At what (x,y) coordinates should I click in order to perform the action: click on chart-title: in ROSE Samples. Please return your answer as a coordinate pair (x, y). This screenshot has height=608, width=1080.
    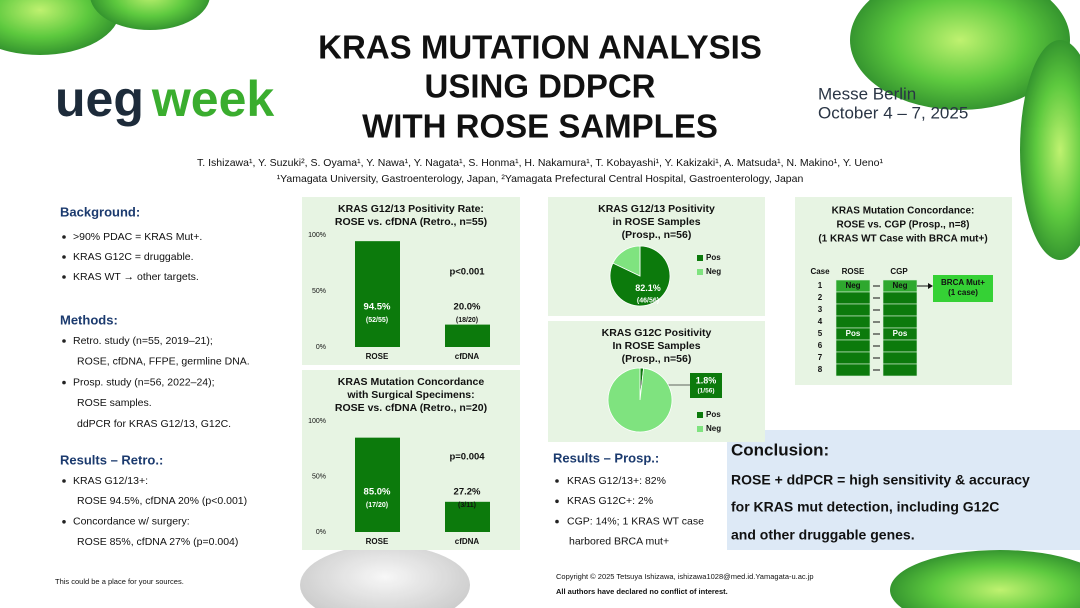
    Looking at the image, I should click on (656, 222).